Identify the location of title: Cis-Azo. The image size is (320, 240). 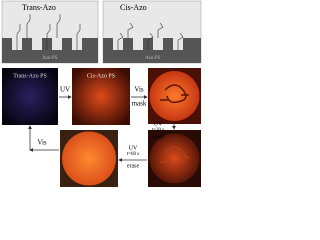
(133, 7).